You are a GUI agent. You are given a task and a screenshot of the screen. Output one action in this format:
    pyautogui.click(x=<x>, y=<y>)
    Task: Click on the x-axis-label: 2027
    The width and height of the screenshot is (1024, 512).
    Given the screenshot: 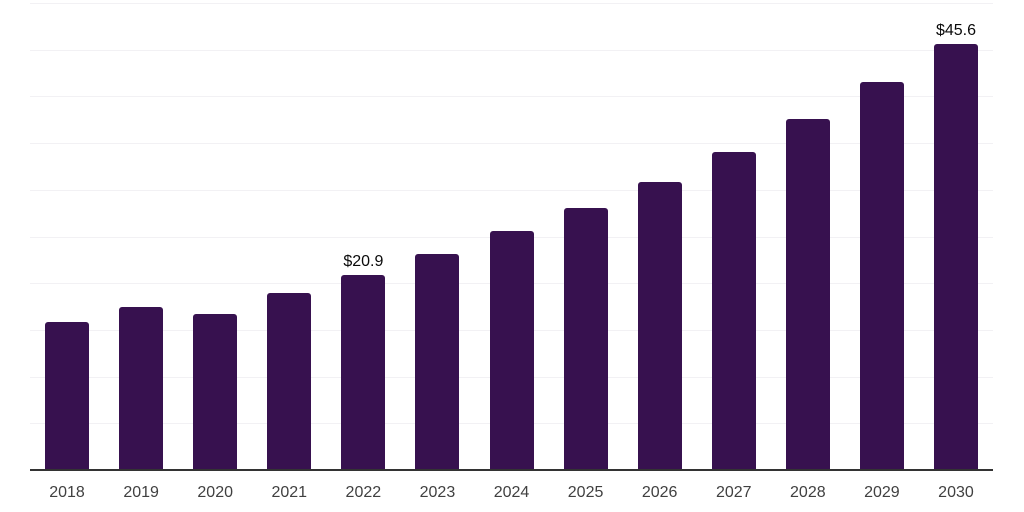 What is the action you would take?
    pyautogui.click(x=733, y=492)
    